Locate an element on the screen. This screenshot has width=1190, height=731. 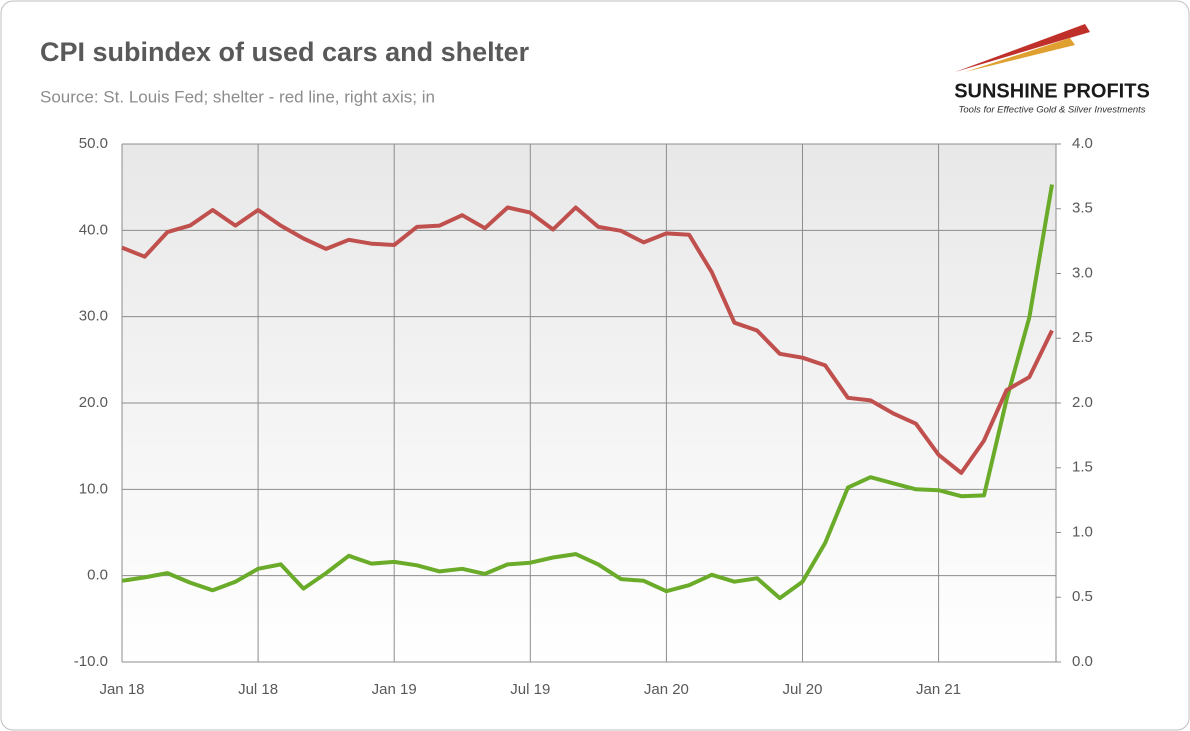
y2-tick-label: 0.0 is located at coordinates (1082, 661).